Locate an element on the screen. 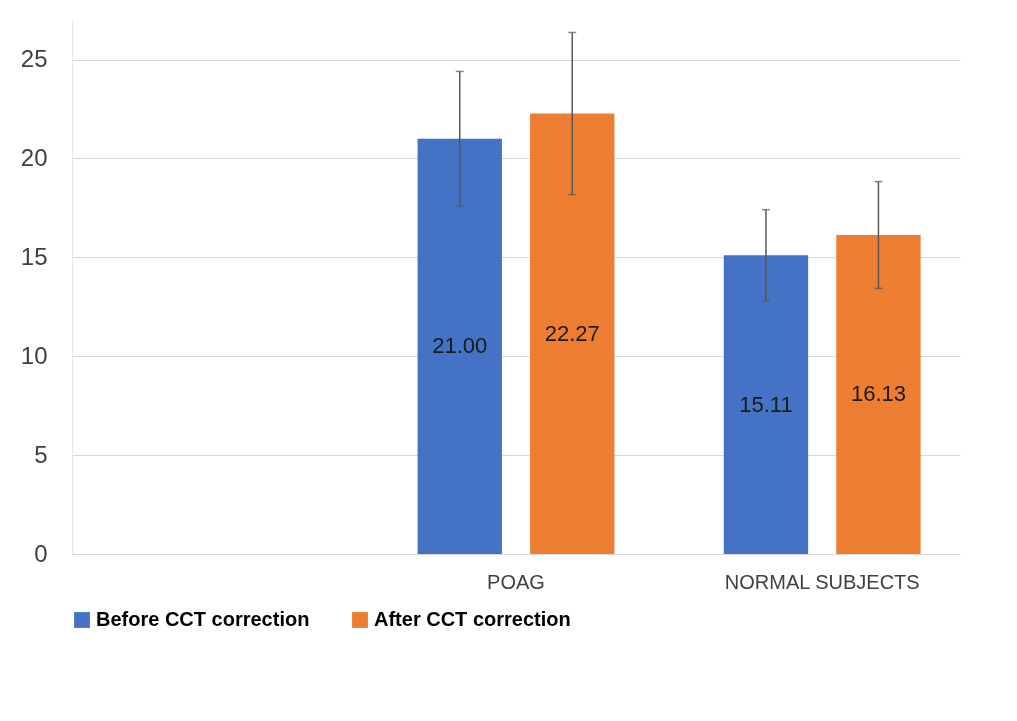 The height and width of the screenshot is (721, 1017). legend-label: Before CCT correction is located at coordinates (203, 619).